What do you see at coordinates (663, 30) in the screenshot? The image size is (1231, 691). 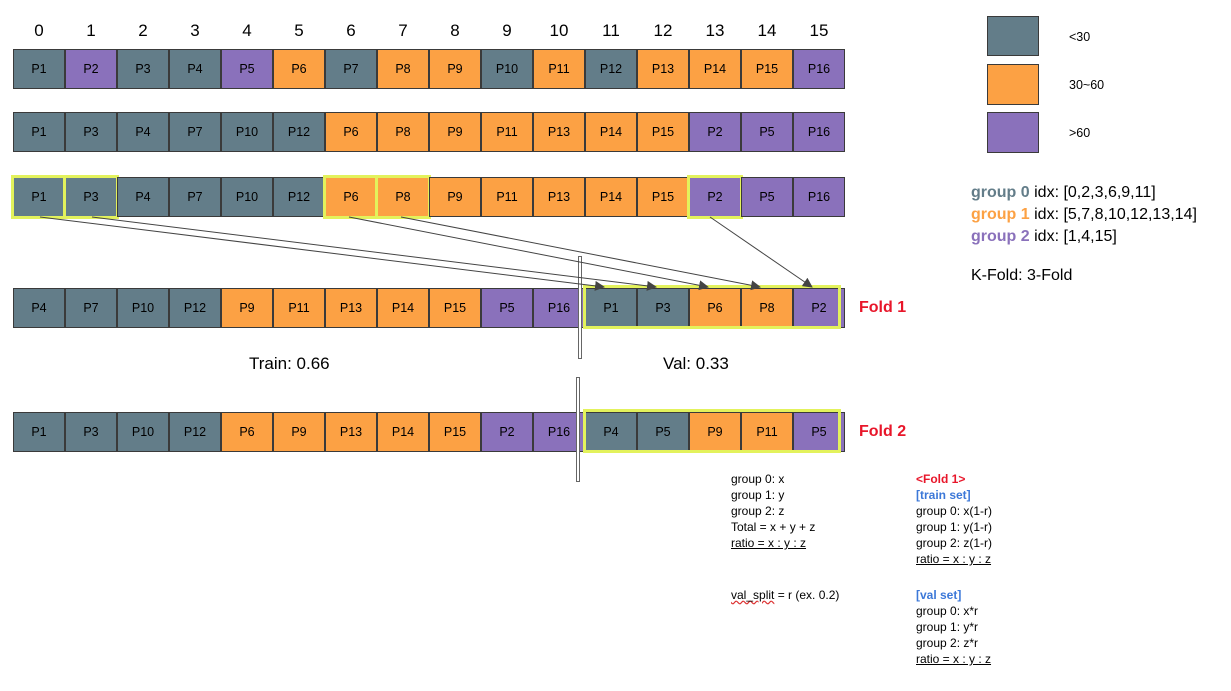 I see `column-index: 12` at bounding box center [663, 30].